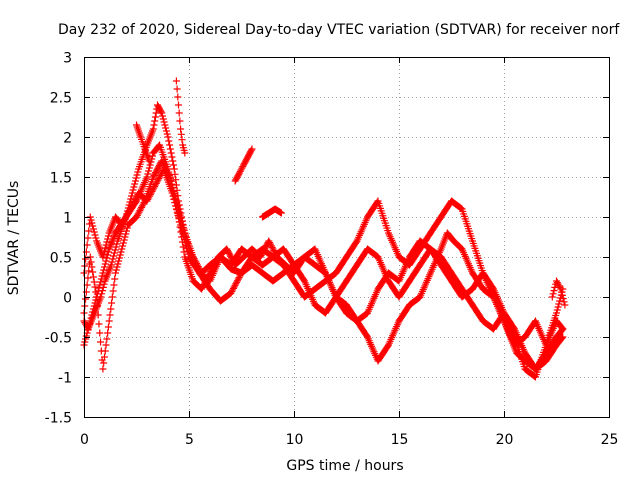  I want to click on x-tick-label: 10, so click(295, 440).